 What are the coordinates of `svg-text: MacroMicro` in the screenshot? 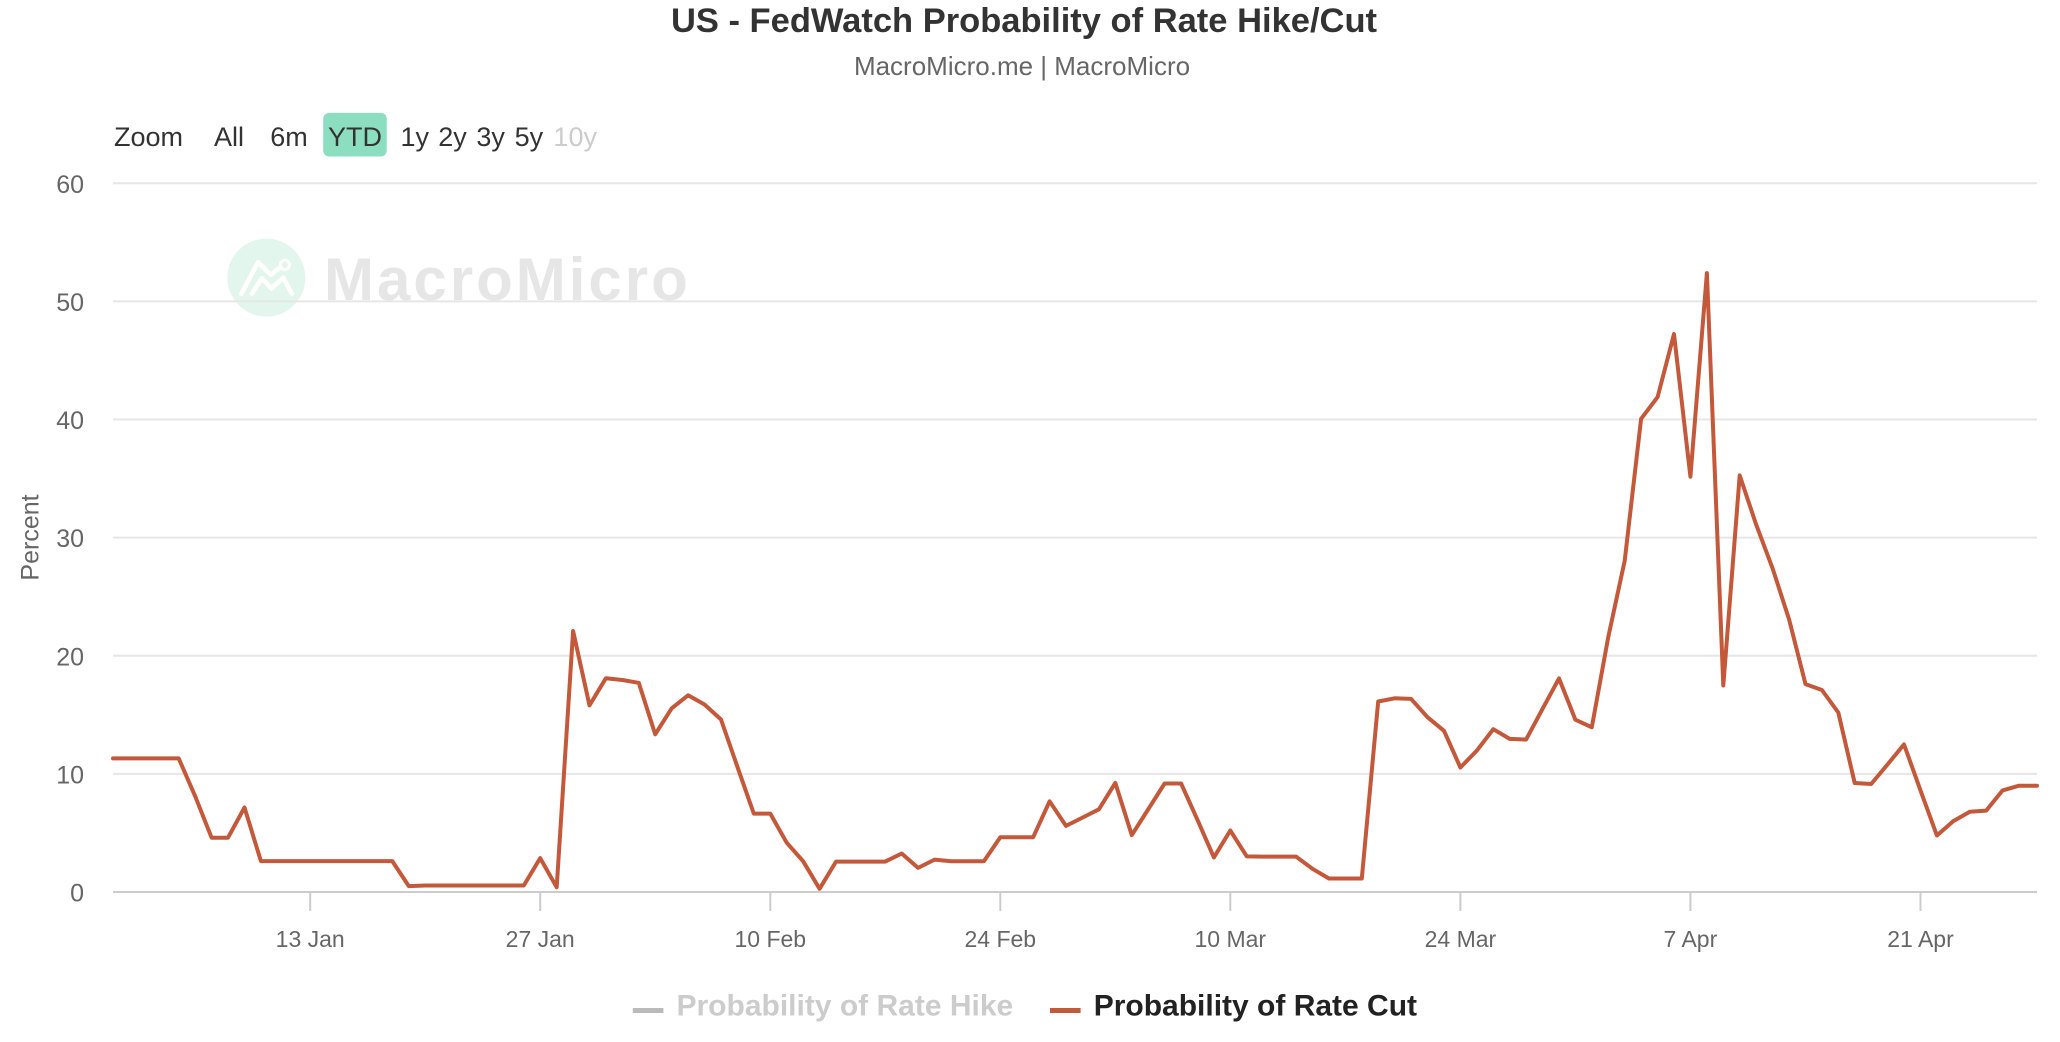 It's located at (507, 279).